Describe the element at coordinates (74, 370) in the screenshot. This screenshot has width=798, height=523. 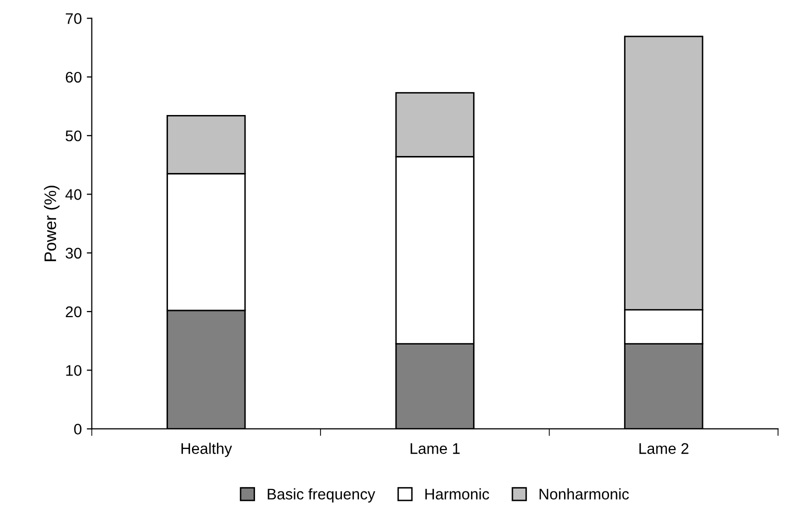
I see `y-tick-label: 10` at that location.